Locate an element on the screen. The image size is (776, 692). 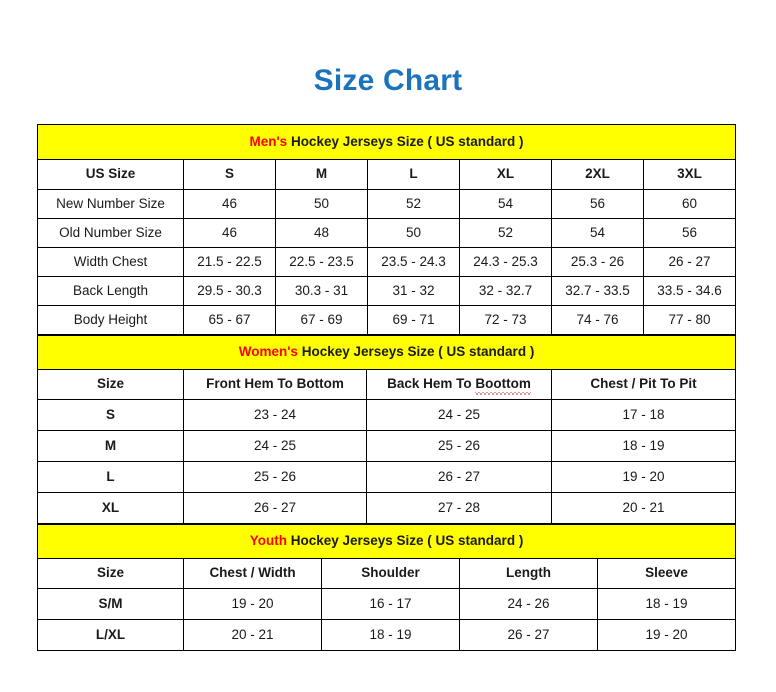
mens-cell-2-4: 25.3 - 26 is located at coordinates (597, 262).